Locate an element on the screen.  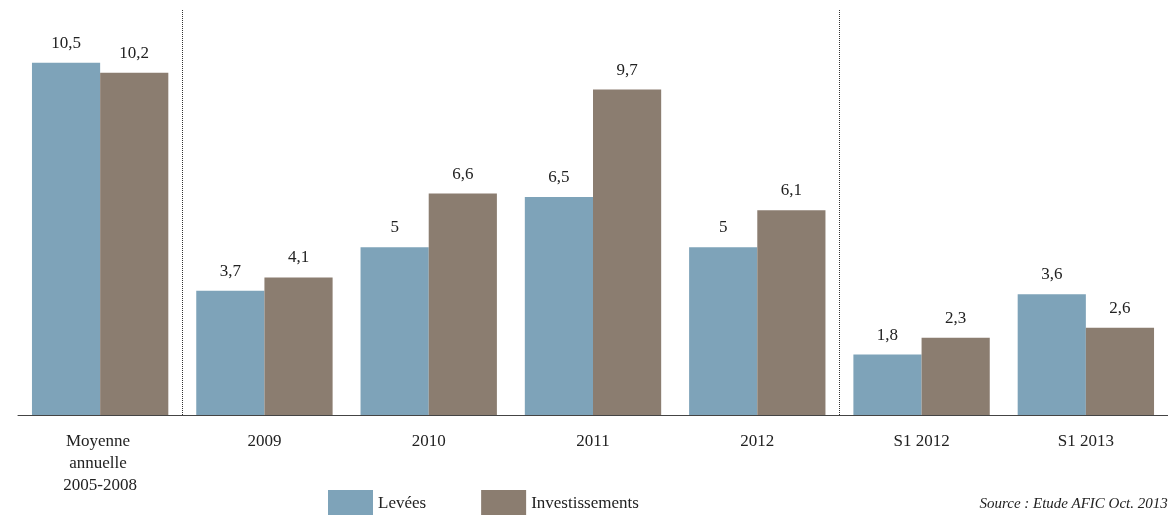
x-tick-label: S1 2012 is located at coordinates (921, 440).